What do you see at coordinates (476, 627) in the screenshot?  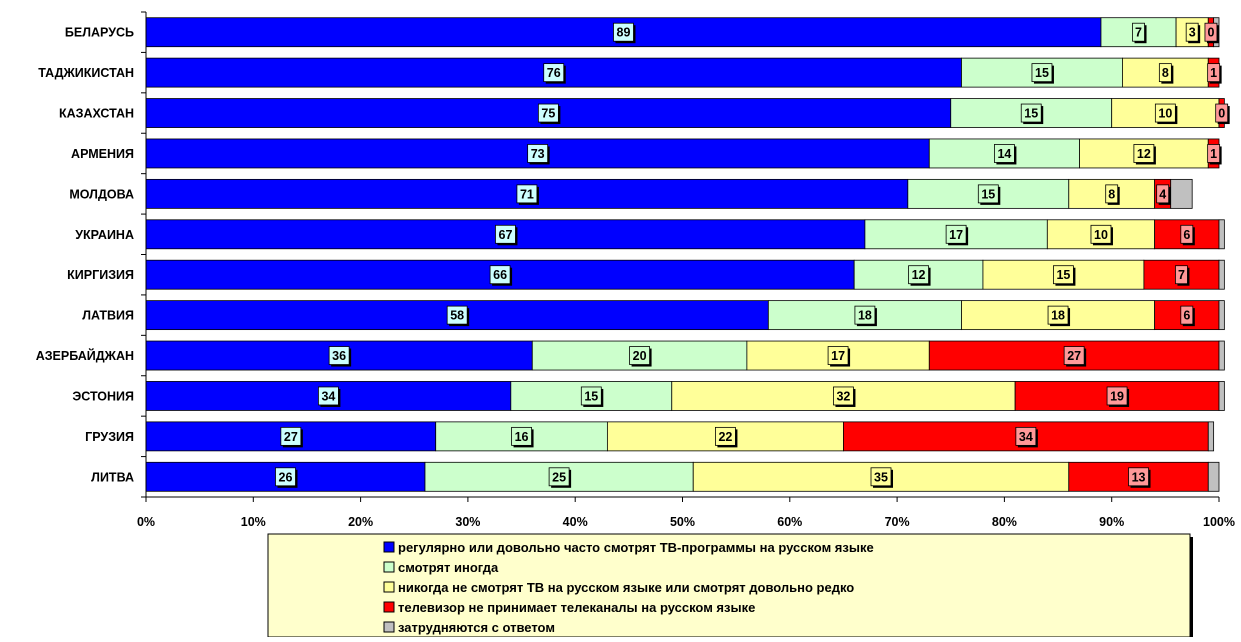 I see `legend-label: затрудняются с ответом` at bounding box center [476, 627].